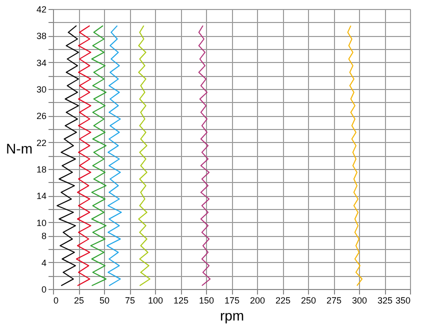 Image resolution: width=435 pixels, height=330 pixels. Describe the element at coordinates (41, 9) in the screenshot. I see `y-tick-label: 42` at that location.